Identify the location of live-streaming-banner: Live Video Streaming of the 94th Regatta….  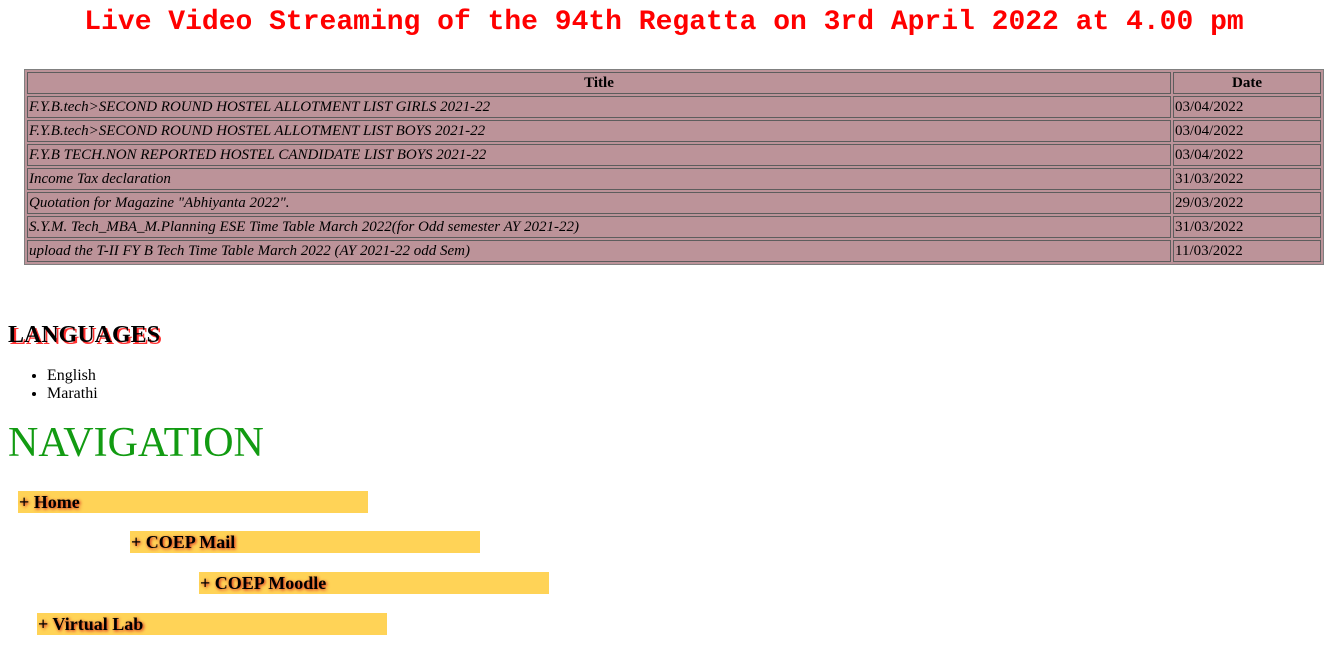
(664, 23).